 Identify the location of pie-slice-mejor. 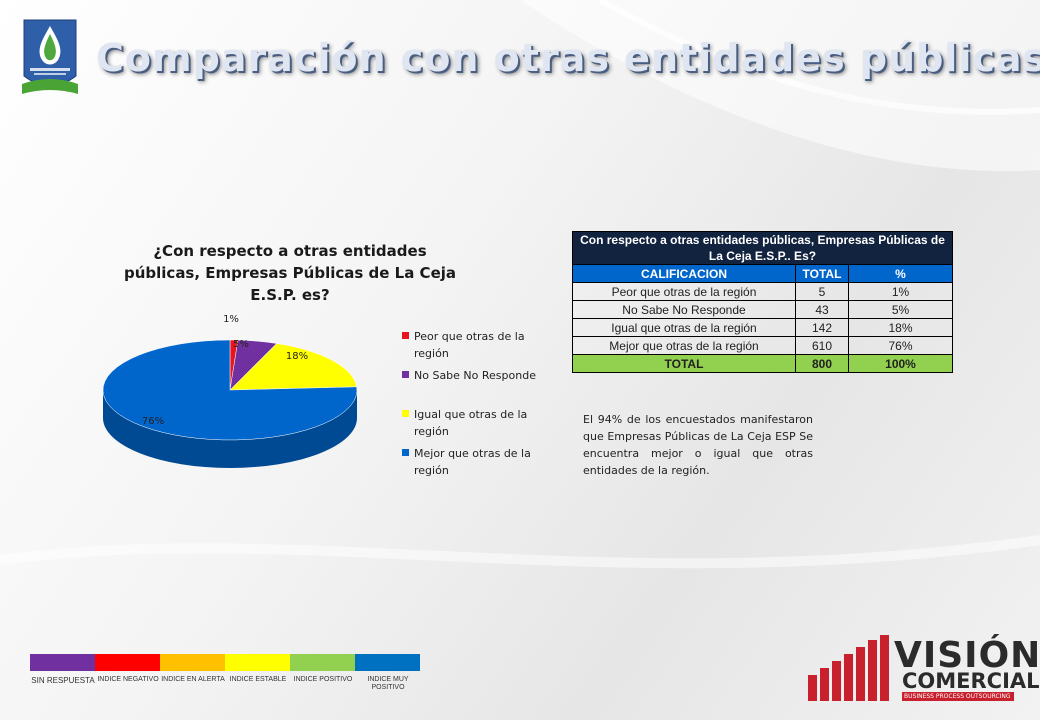
(230, 390).